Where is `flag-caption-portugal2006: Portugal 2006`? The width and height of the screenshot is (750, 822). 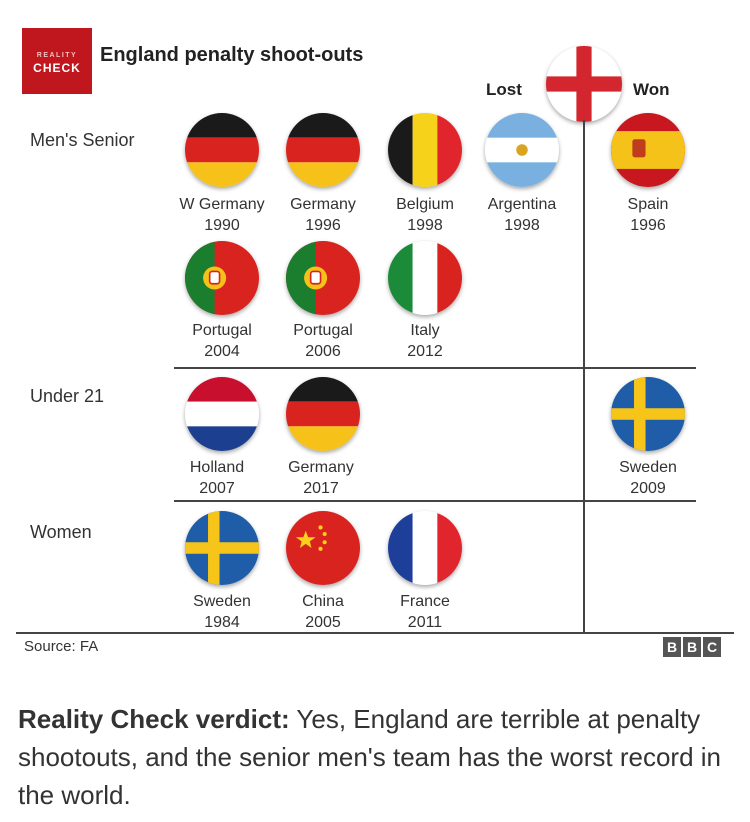 flag-caption-portugal2006: Portugal 2006 is located at coordinates (323, 341).